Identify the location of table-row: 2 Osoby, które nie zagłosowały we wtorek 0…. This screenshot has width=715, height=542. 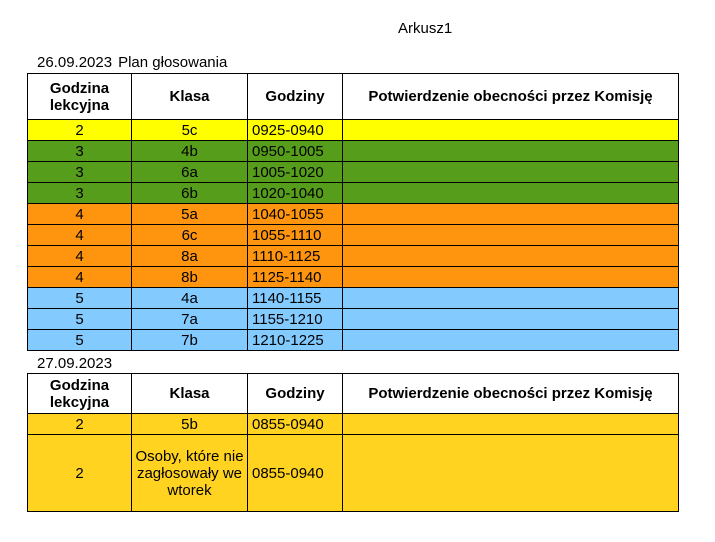
(353, 473).